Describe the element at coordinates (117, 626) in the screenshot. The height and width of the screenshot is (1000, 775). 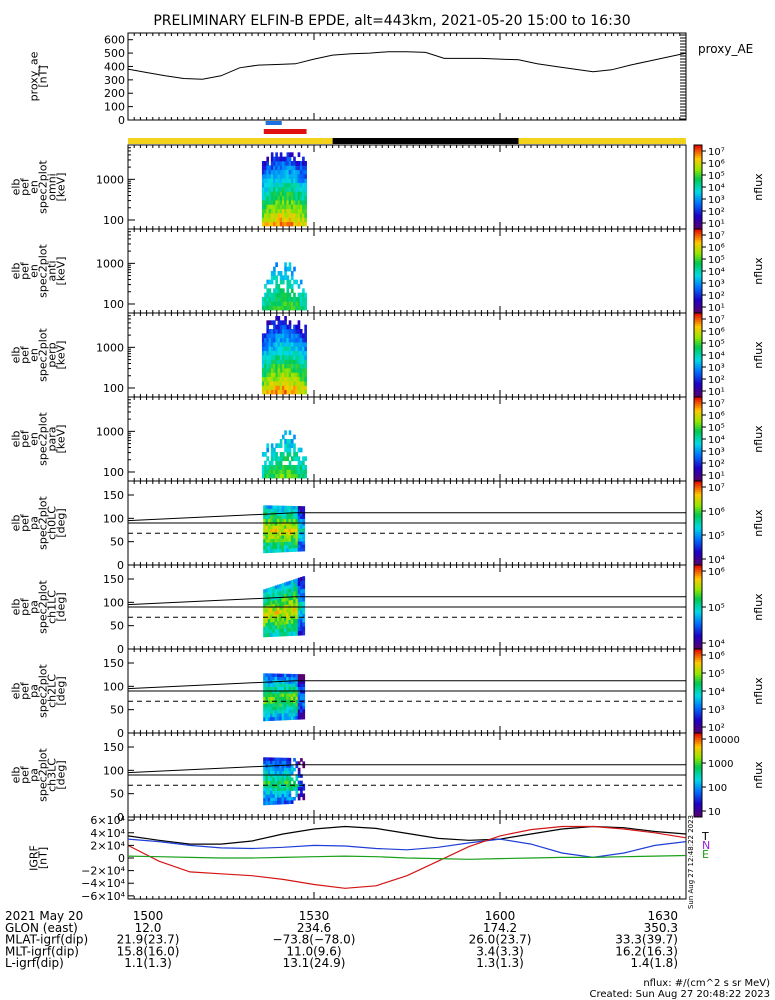
I see `pitch-angle-ytick-label: 50` at that location.